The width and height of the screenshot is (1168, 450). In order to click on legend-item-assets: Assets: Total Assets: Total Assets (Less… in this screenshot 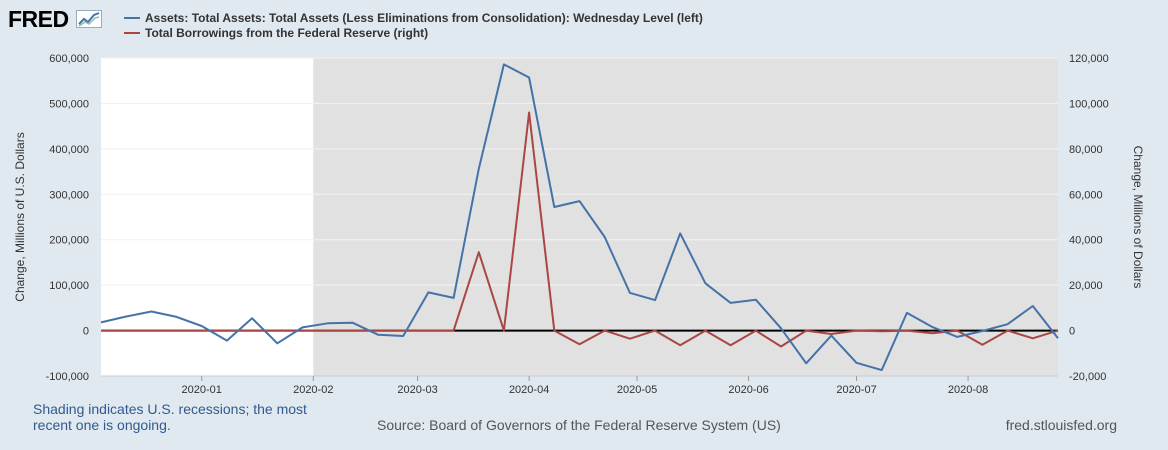, I will do `click(413, 17)`.